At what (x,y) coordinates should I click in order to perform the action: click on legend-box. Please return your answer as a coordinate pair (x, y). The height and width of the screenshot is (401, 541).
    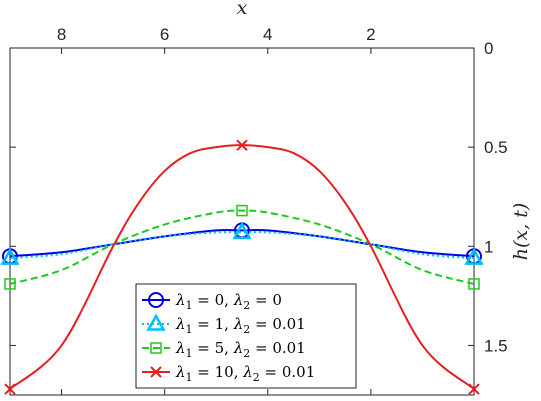
    Looking at the image, I should click on (246, 336).